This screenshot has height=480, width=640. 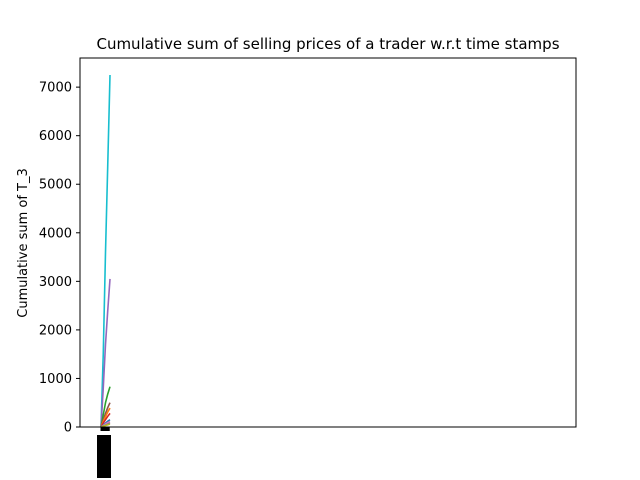 What do you see at coordinates (55, 330) in the screenshot?
I see `y-tick-label: 2000` at bounding box center [55, 330].